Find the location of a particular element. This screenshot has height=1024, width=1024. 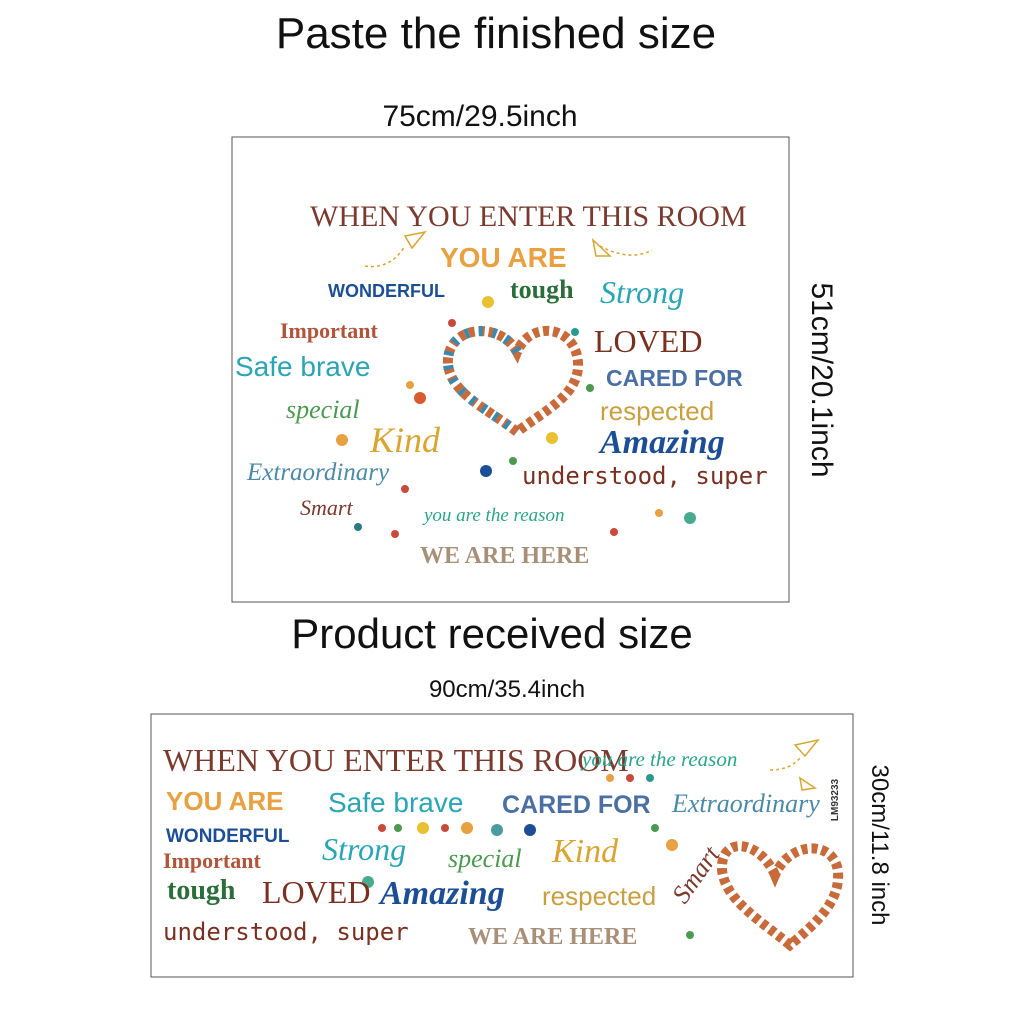

product-code: LM93233 is located at coordinates (835, 799).